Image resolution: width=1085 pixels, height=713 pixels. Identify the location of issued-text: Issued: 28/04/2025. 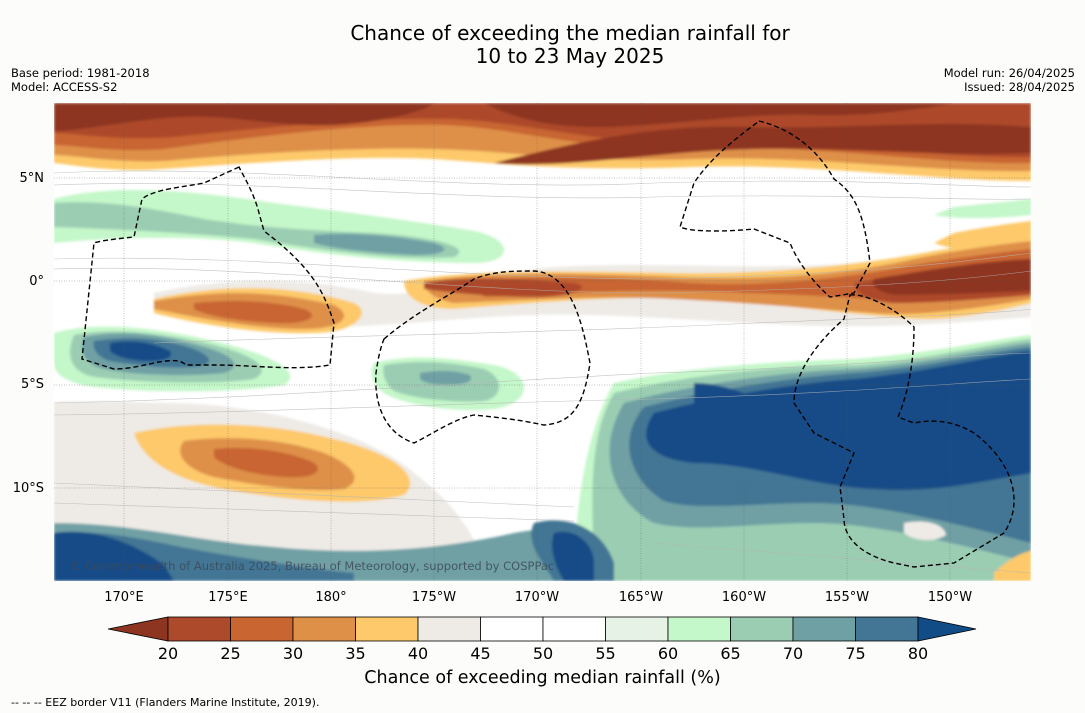
(1019, 87).